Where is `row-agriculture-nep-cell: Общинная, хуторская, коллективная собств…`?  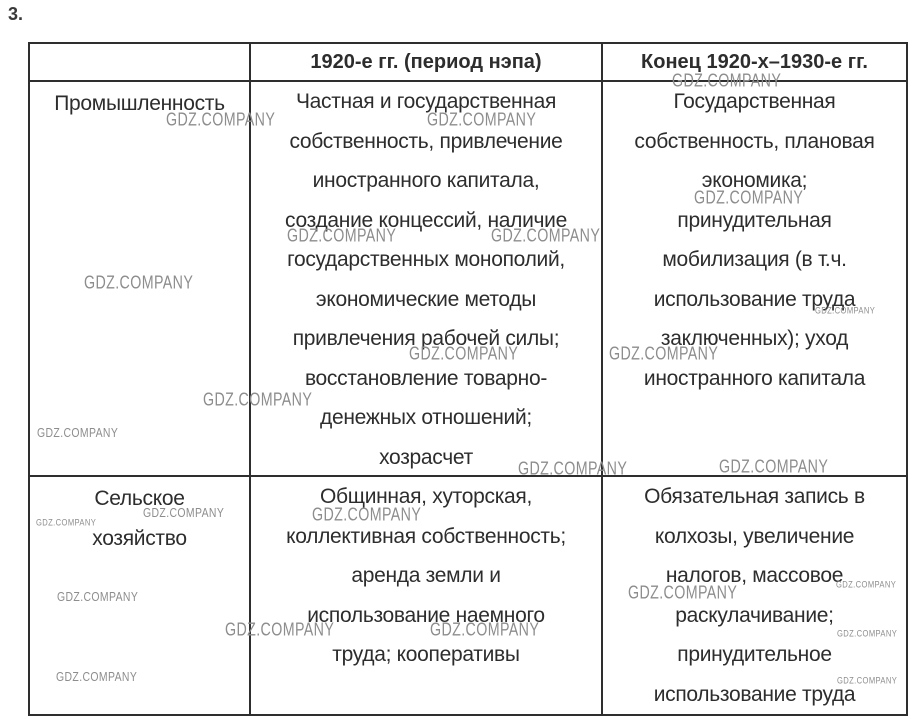 row-agriculture-nep-cell: Общинная, хуторская, коллективная собств… is located at coordinates (425, 594).